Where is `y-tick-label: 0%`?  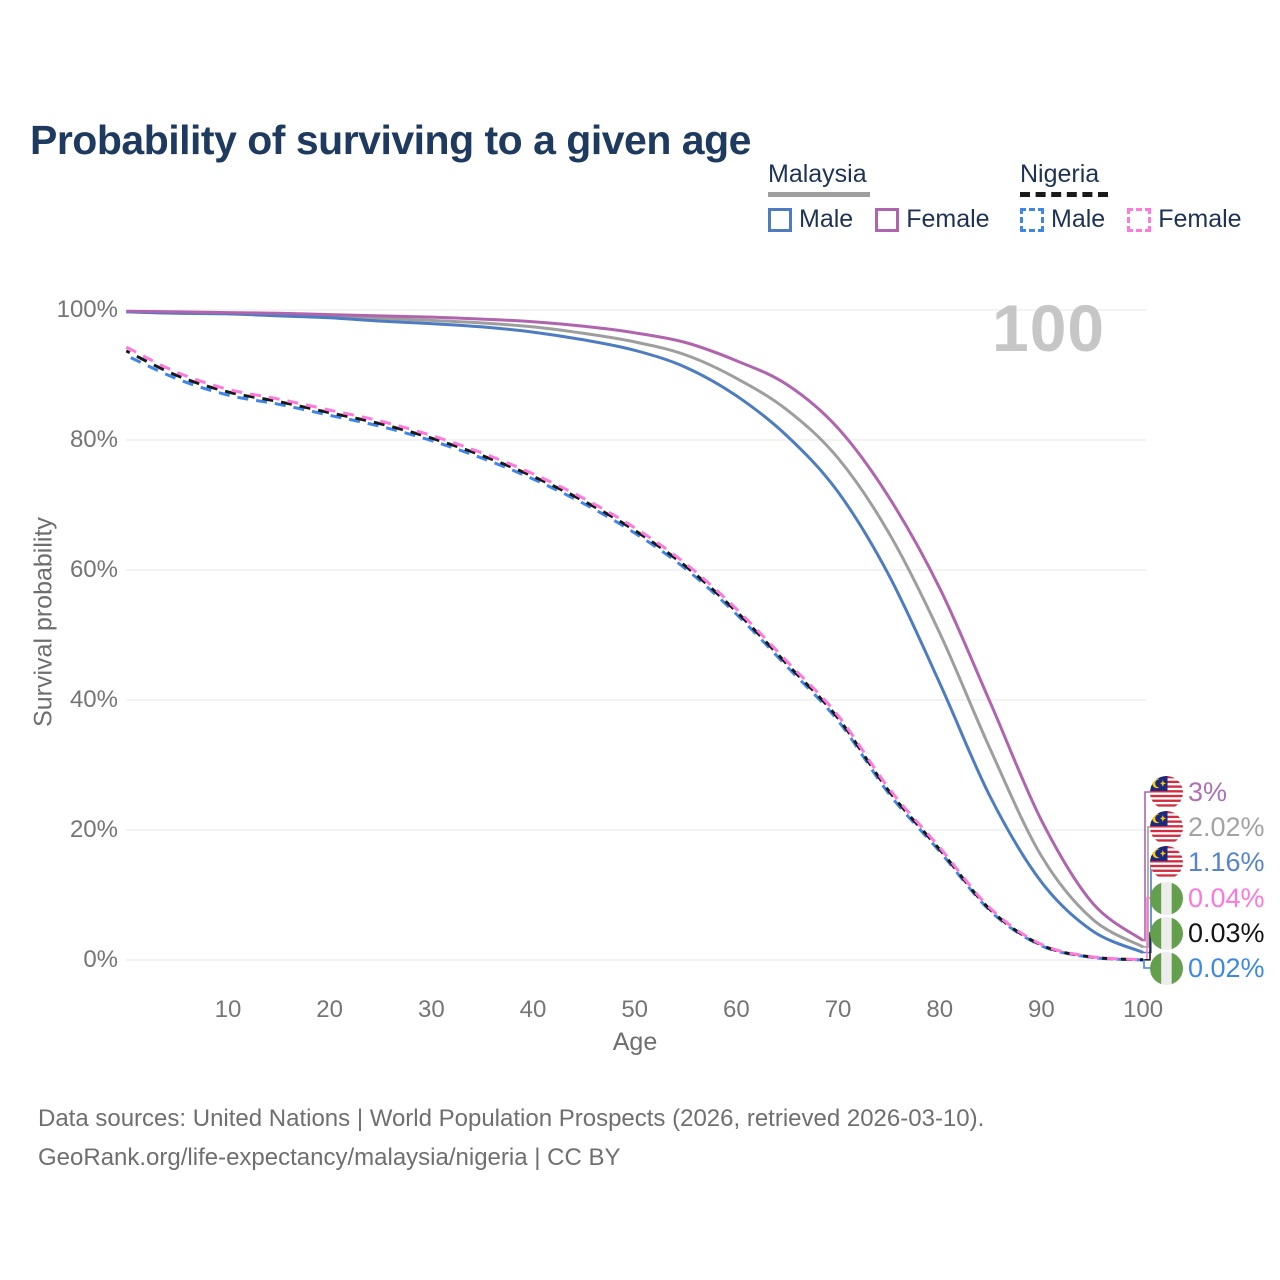 y-tick-label: 0% is located at coordinates (100, 959).